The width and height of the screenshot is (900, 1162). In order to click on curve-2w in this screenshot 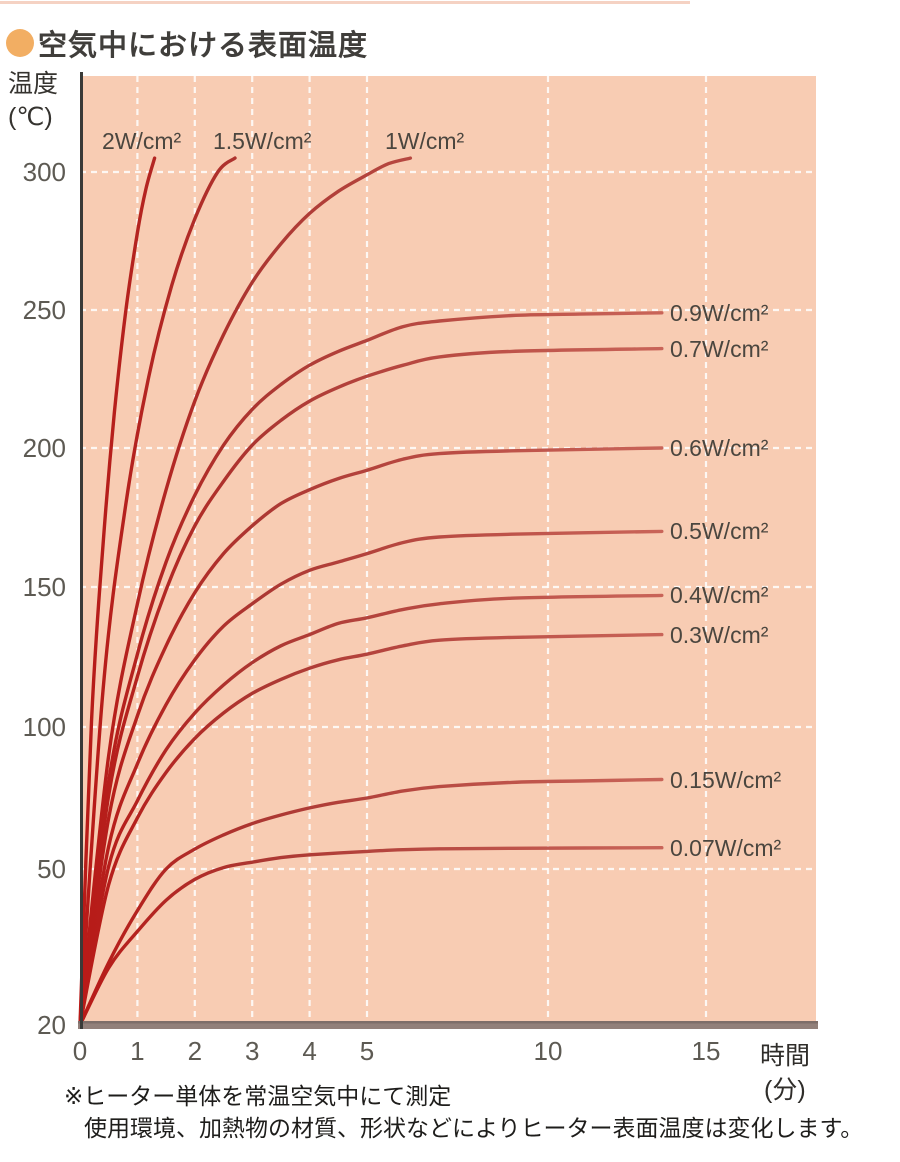, I will do `click(117, 591)`.